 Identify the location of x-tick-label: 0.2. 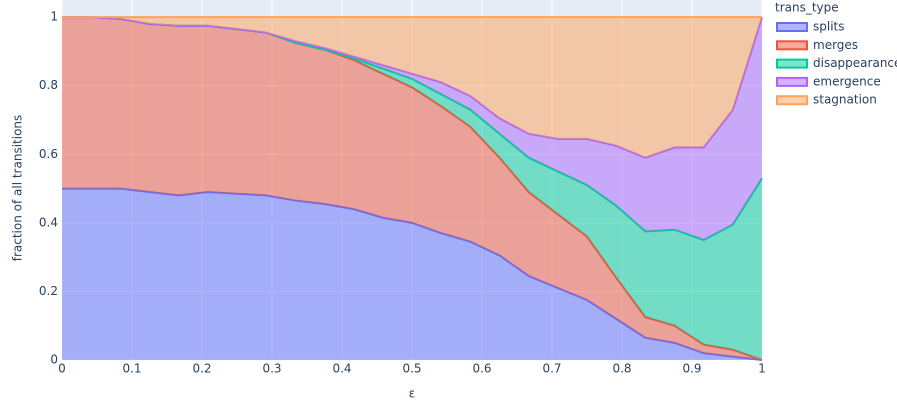
(201, 369).